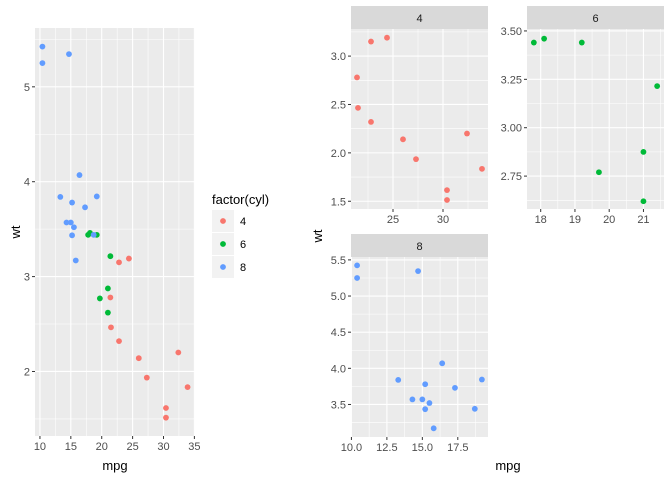  Describe the element at coordinates (243, 268) in the screenshot. I see `legend-label: 8` at that location.